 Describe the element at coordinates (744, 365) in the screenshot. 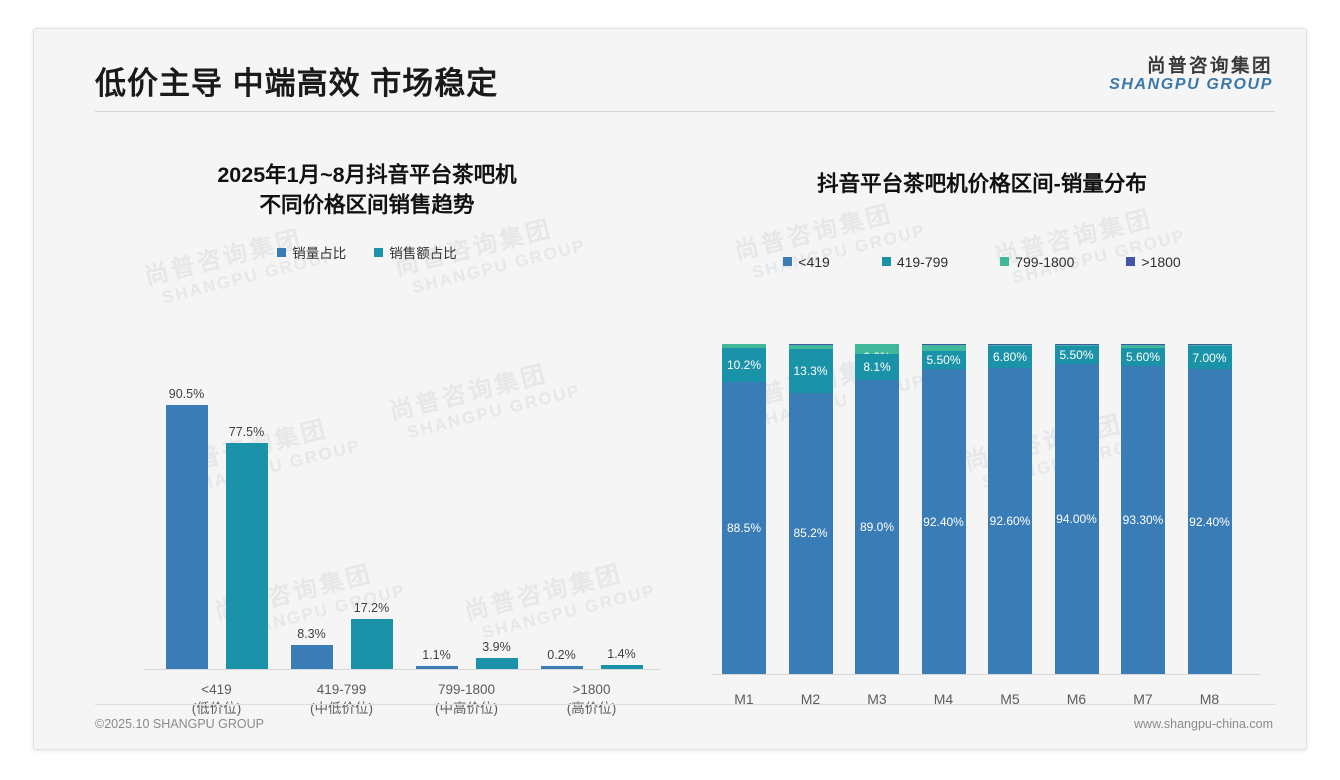

I see `stack-segment-value-label: 10.2%` at that location.